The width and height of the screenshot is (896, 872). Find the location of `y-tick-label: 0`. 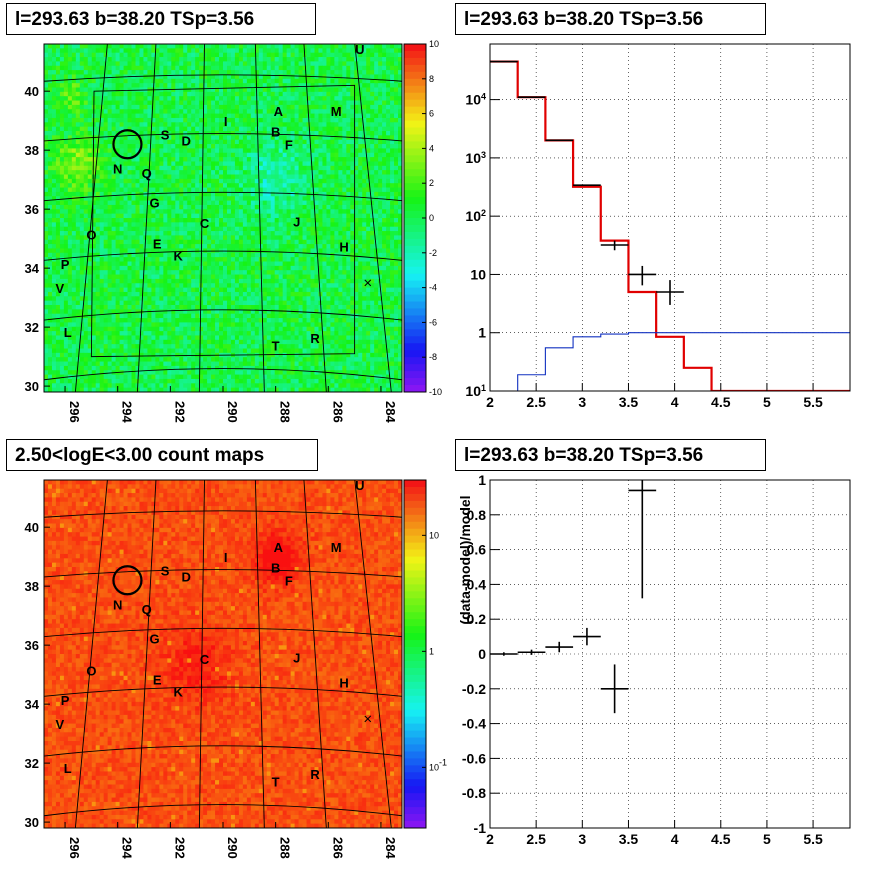

y-tick-label: 0 is located at coordinates (482, 654).